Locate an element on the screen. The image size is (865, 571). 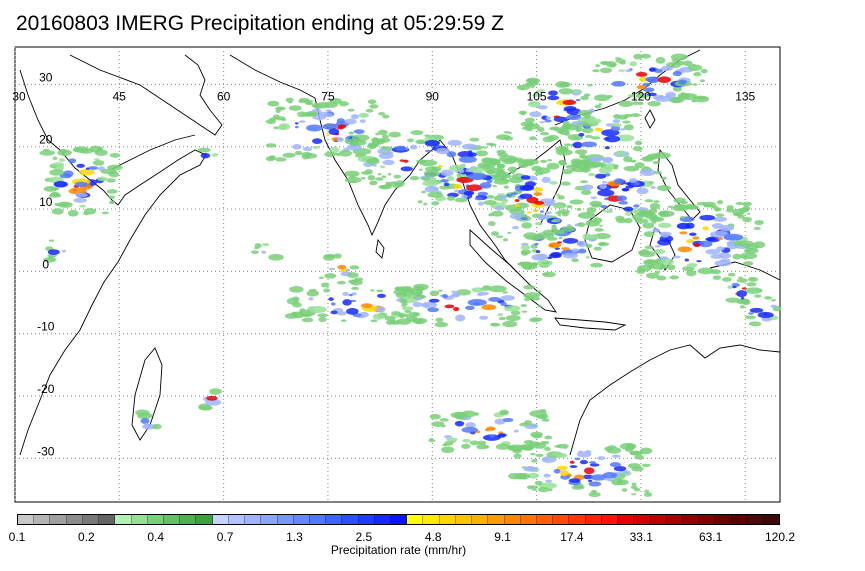
coastline-sri-lanka is located at coordinates (380, 248).